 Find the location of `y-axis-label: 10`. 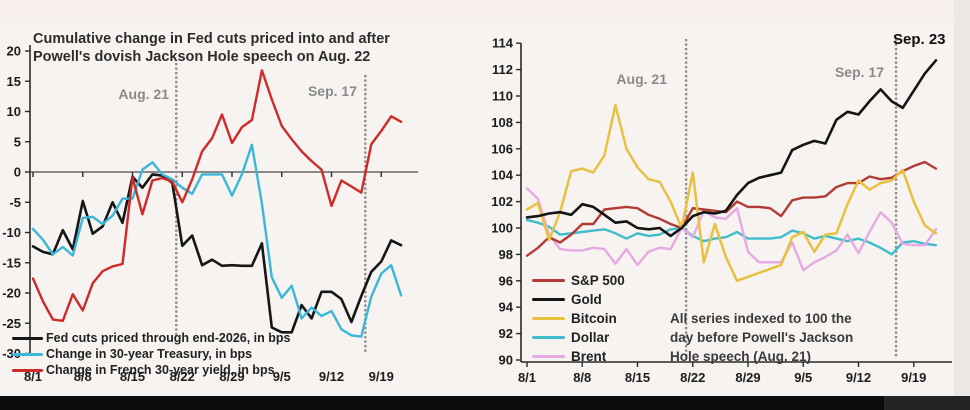

y-axis-label: 10 is located at coordinates (14, 111).